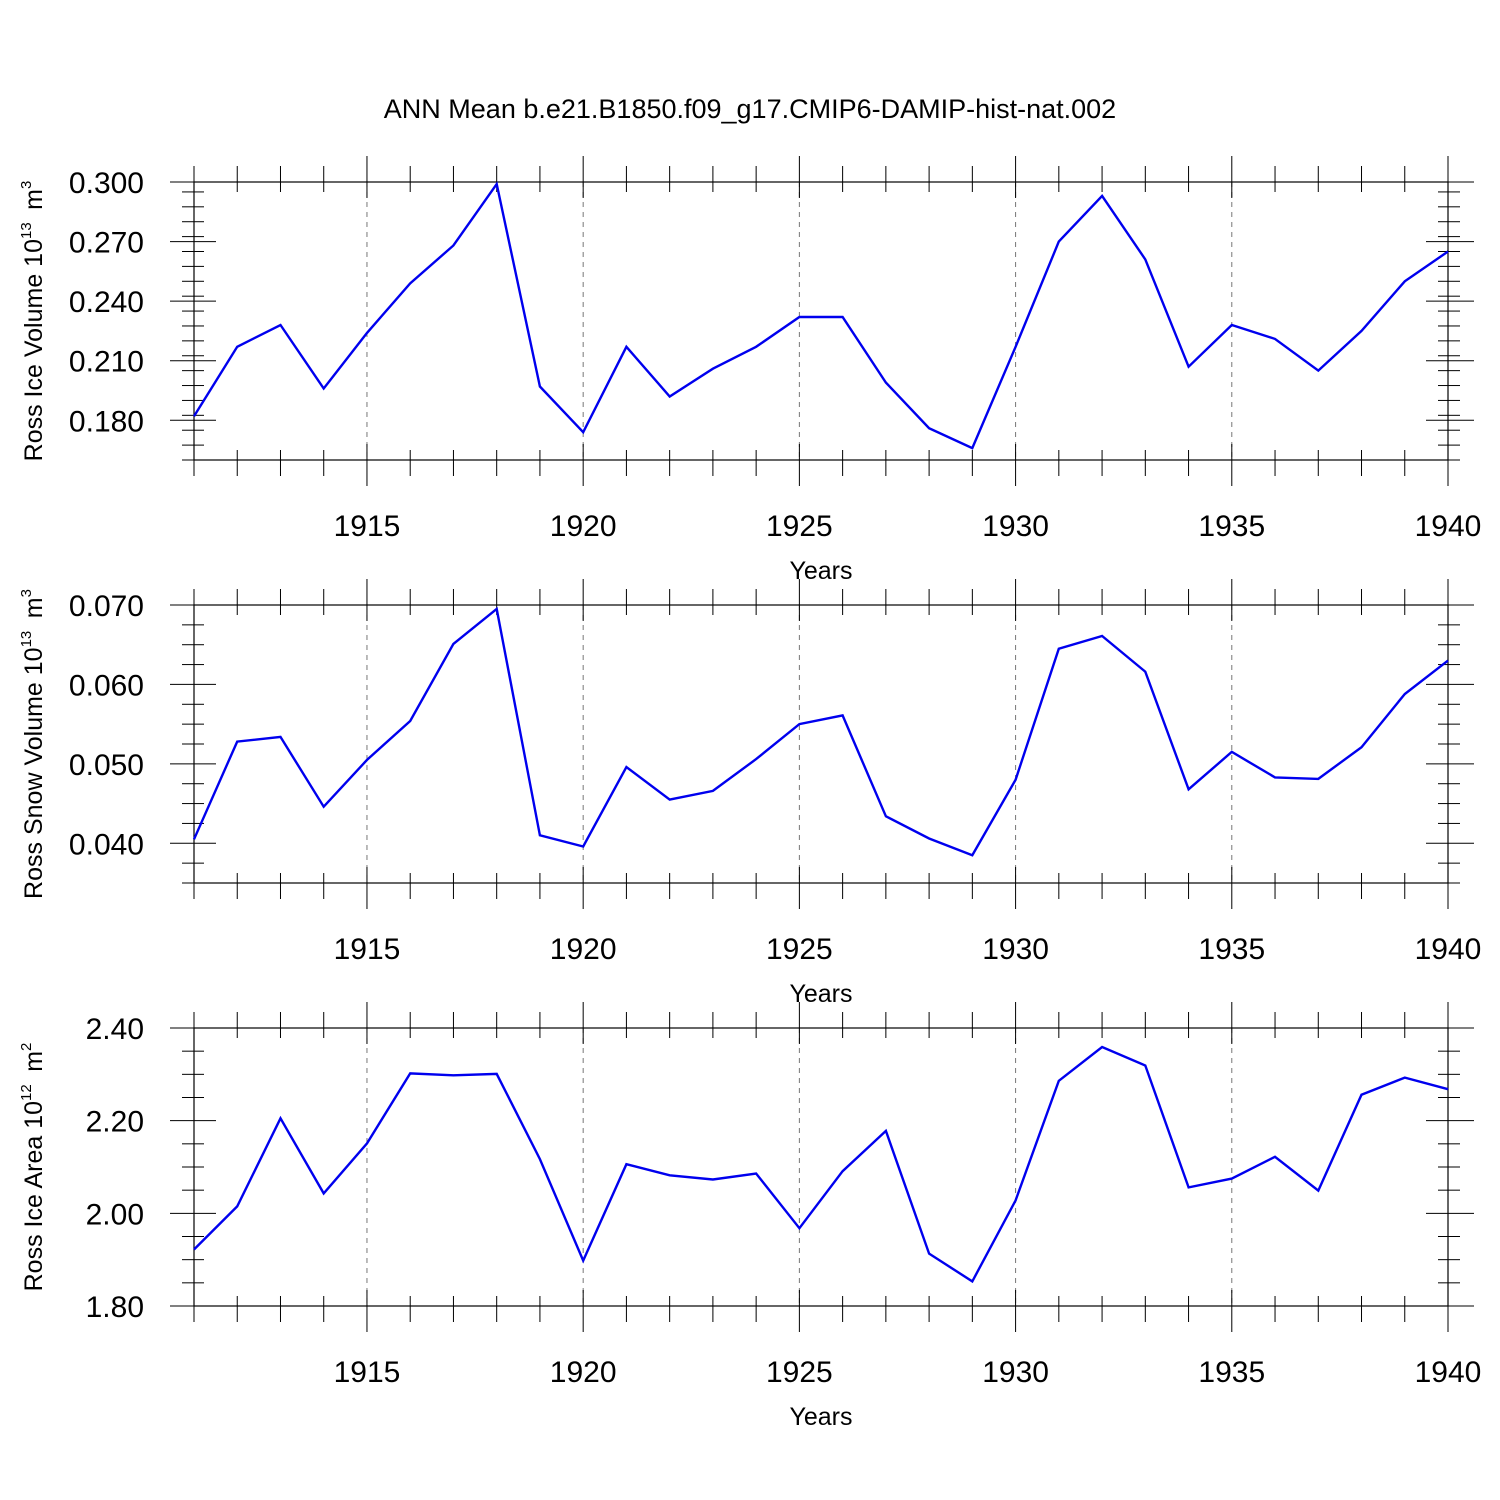 This screenshot has width=1500, height=1500. I want to click on y-tick-label: 0.240, so click(106, 302).